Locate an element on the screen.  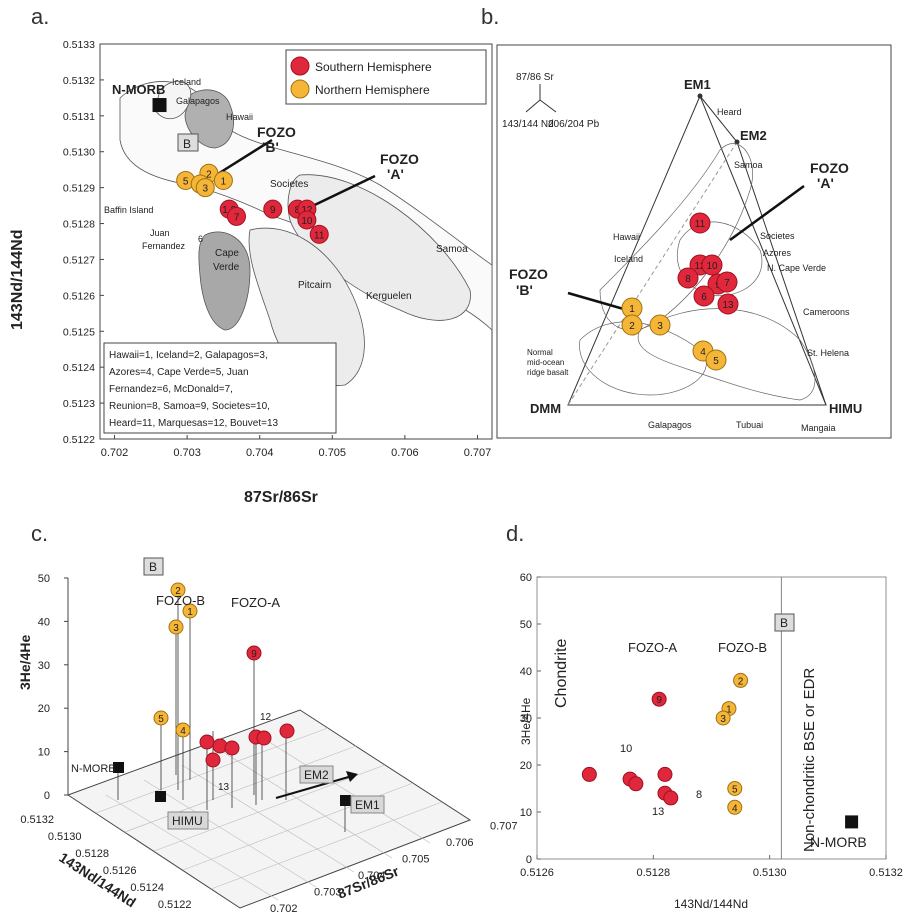
panel-c-13-label: 13 is located at coordinates (224, 787).